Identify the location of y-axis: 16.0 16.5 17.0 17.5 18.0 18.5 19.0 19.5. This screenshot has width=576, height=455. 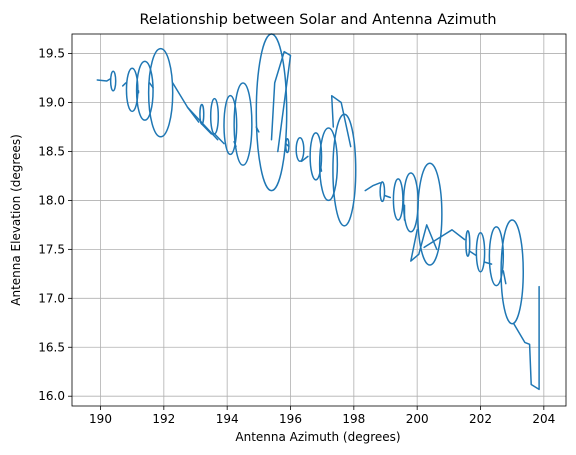
(55, 225).